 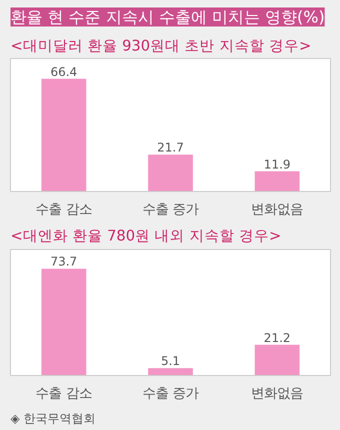 I want to click on data-label: 21.2, so click(x=277, y=337).